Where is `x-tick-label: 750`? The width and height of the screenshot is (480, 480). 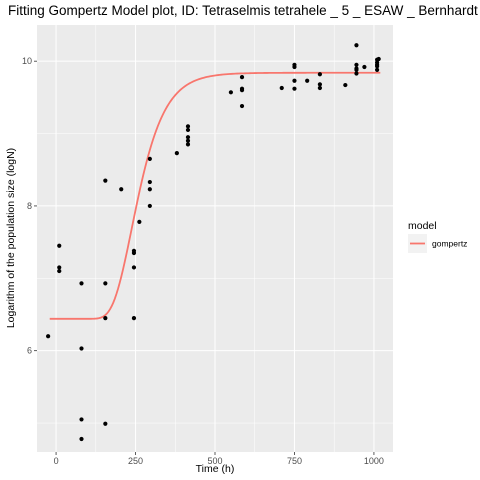 x-tick-label: 750 is located at coordinates (294, 461).